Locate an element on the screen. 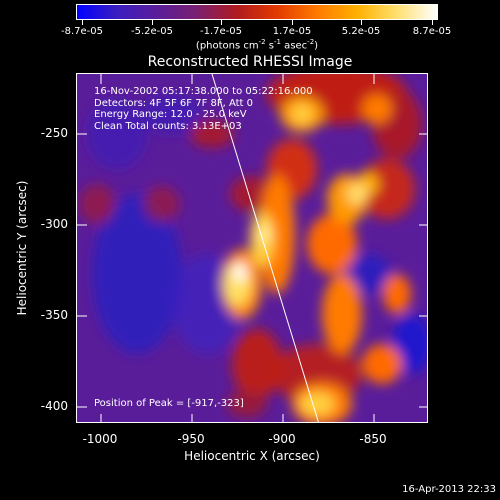 The image size is (500, 500). x-tick-label: -850 is located at coordinates (373, 439).